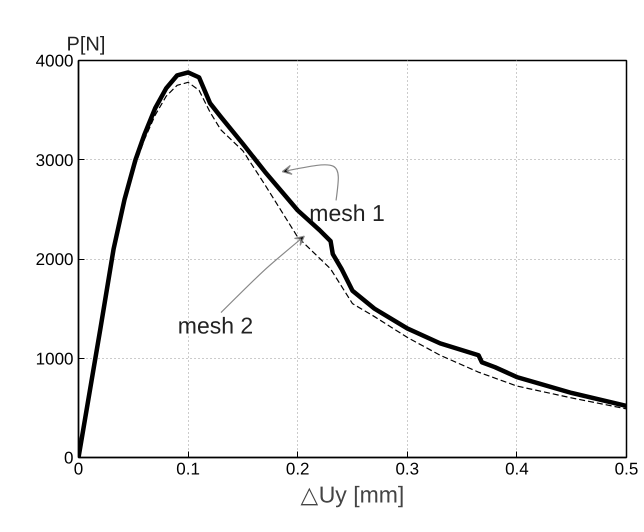 The height and width of the screenshot is (532, 644). Describe the element at coordinates (352, 495) in the screenshot. I see `x-axis-title: △Uy [mm]` at that location.